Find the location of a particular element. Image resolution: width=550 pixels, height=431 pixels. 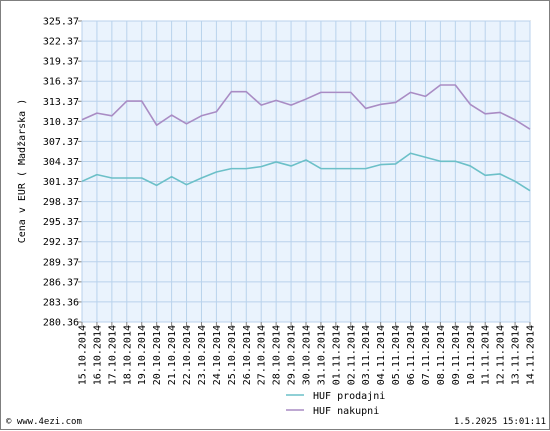

x-tick-label: 19.10.2014 is located at coordinates (142, 355).